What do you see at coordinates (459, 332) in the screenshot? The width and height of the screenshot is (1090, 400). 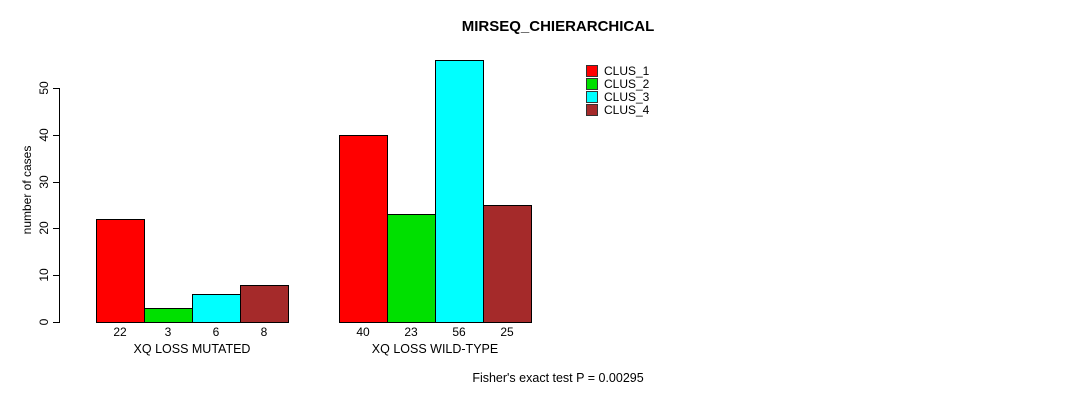 I see `bar-value-label: 56` at bounding box center [459, 332].